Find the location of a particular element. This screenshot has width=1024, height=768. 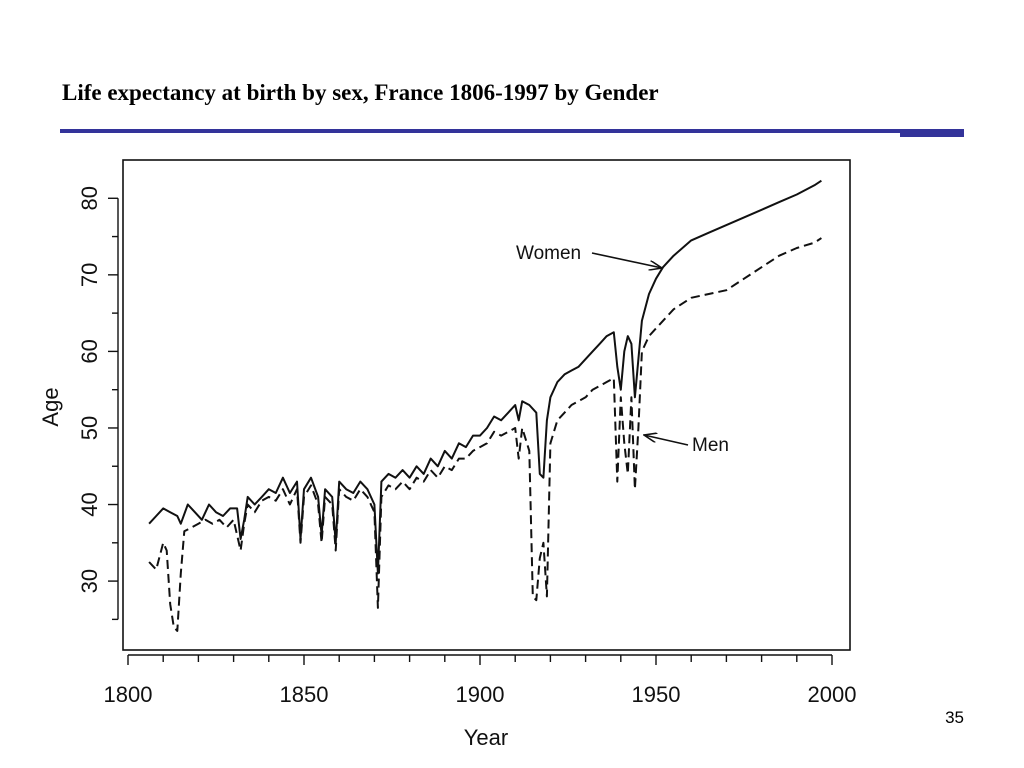

y-tick-label: 40 is located at coordinates (89, 504).